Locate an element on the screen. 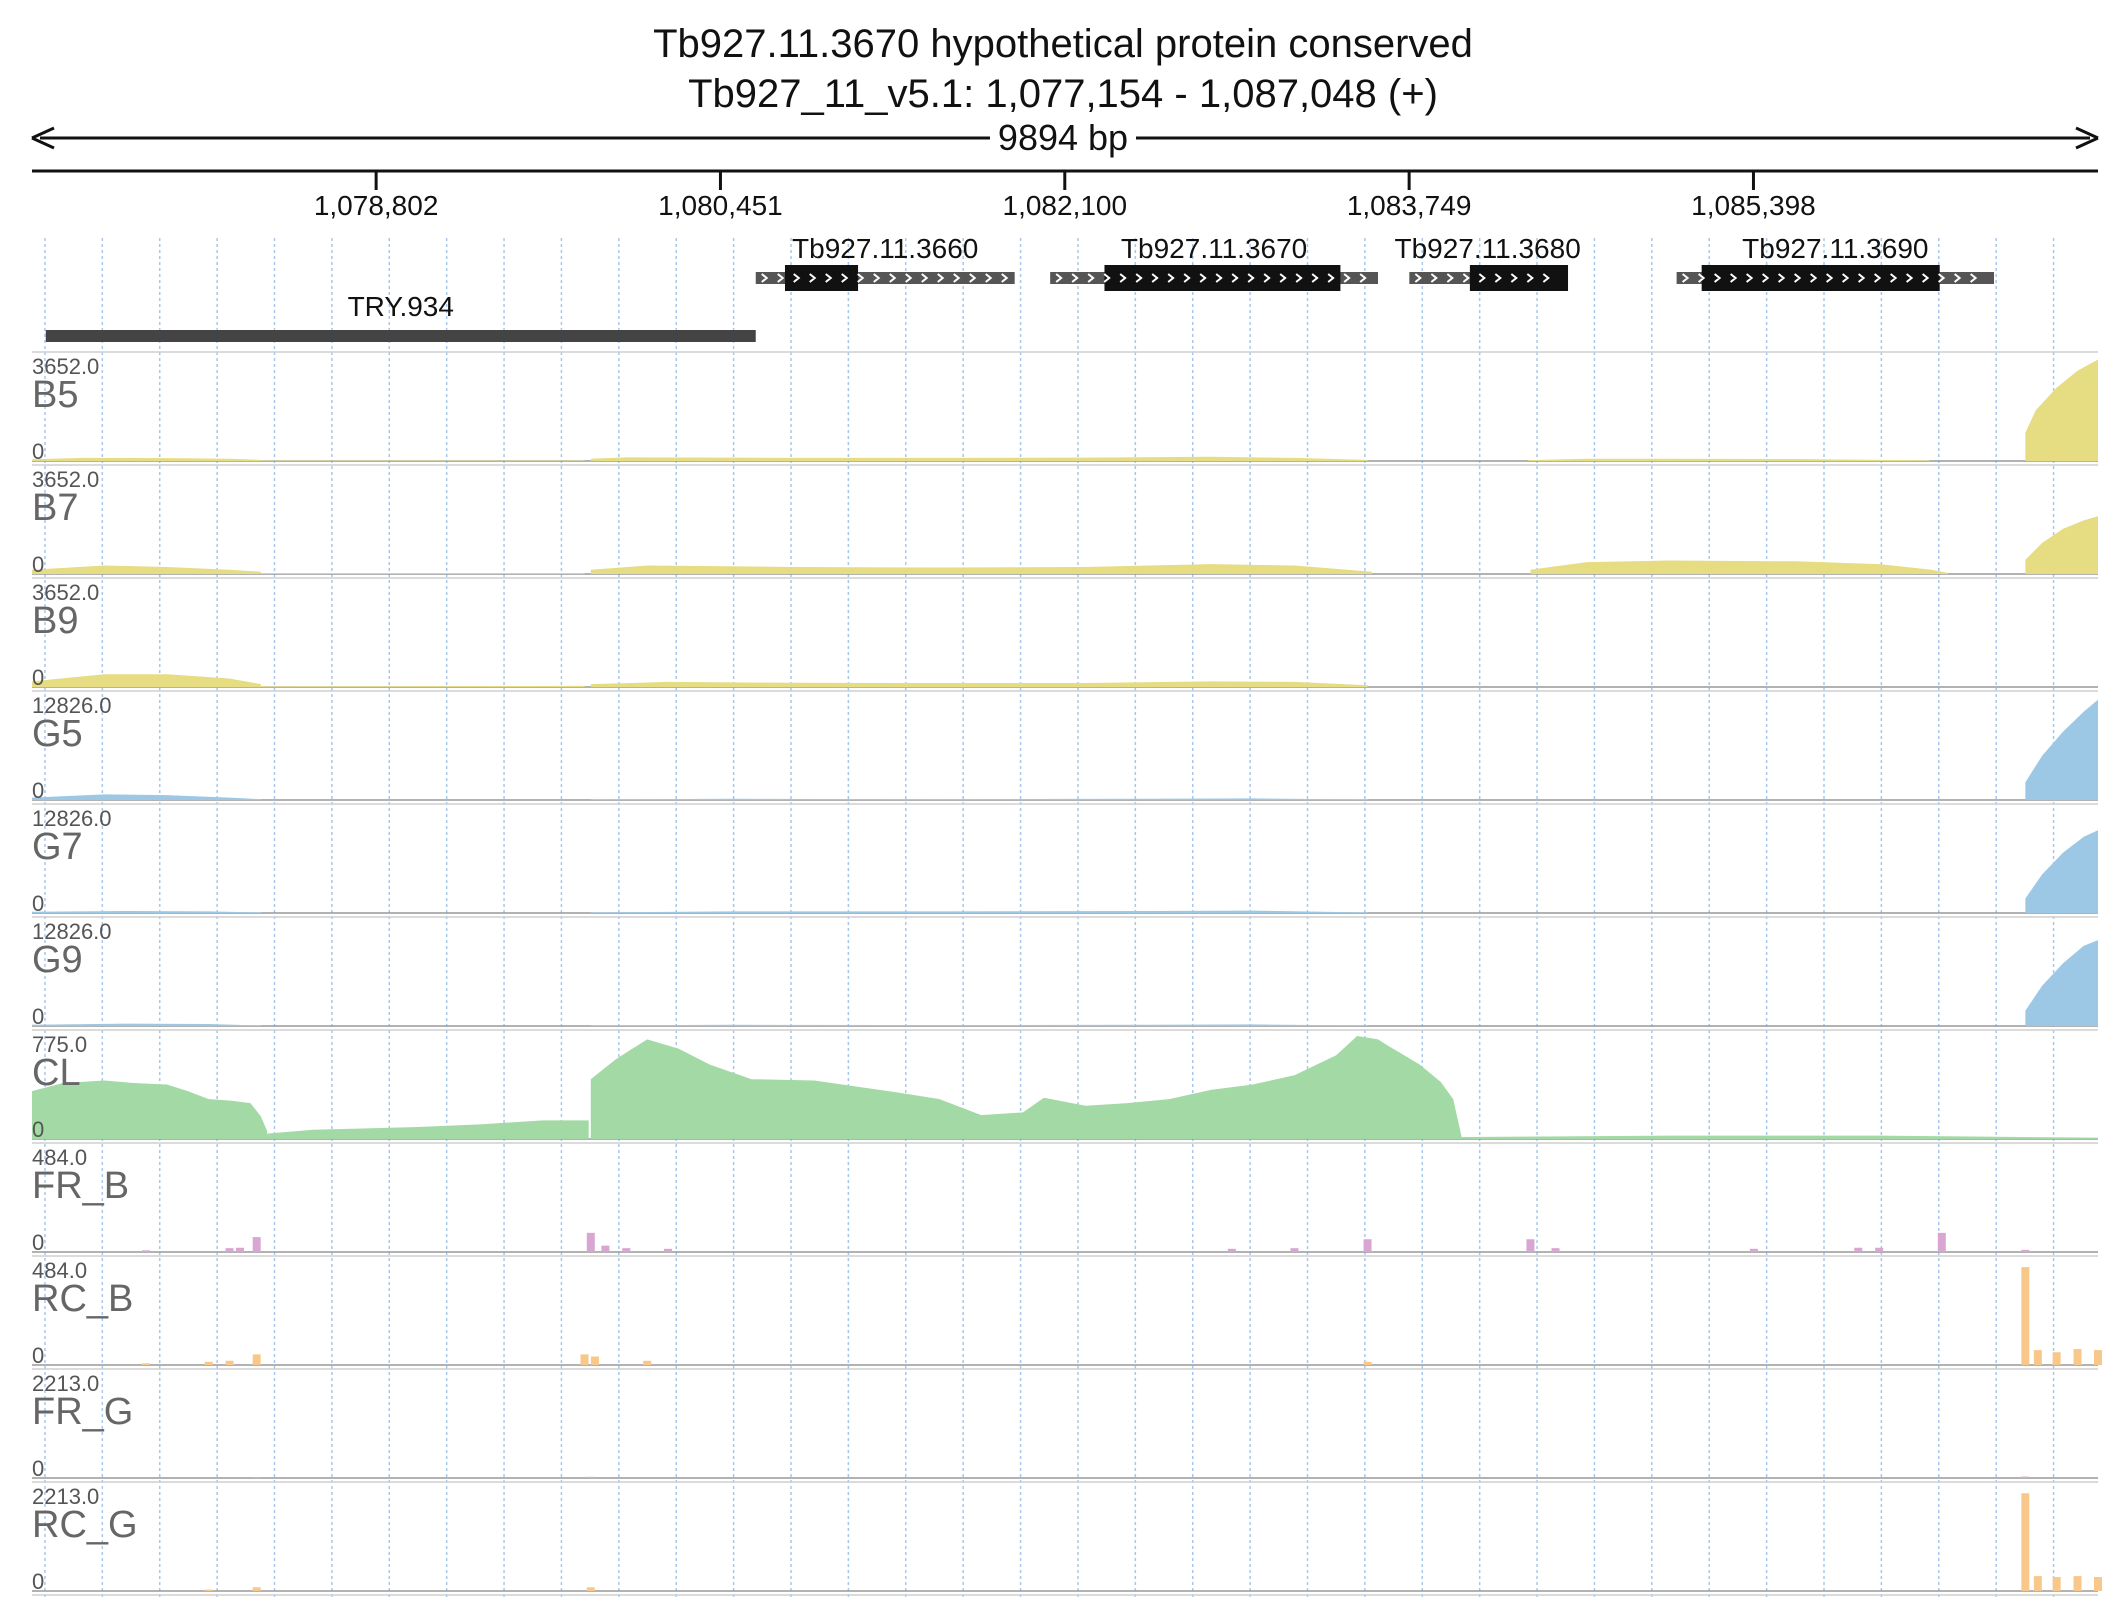  ruler-tick-label: 1,078,802 is located at coordinates (376, 205).